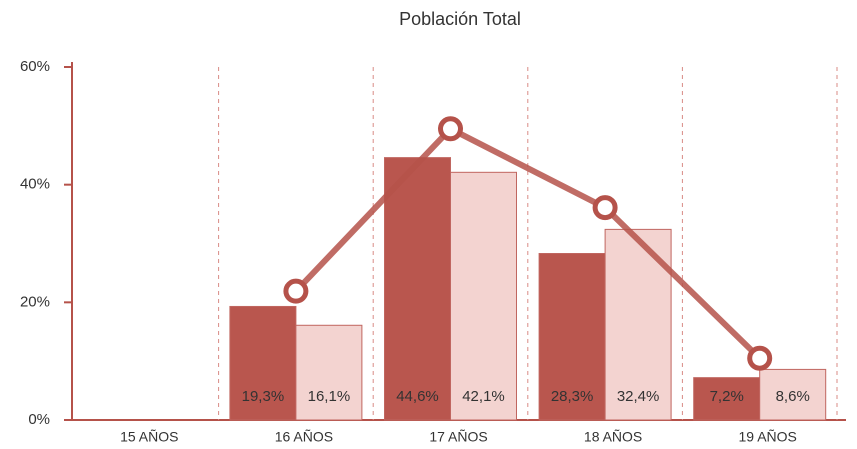 The height and width of the screenshot is (449, 857). Describe the element at coordinates (458, 437) in the screenshot. I see `x-tick-label: 17 AÑOS` at that location.